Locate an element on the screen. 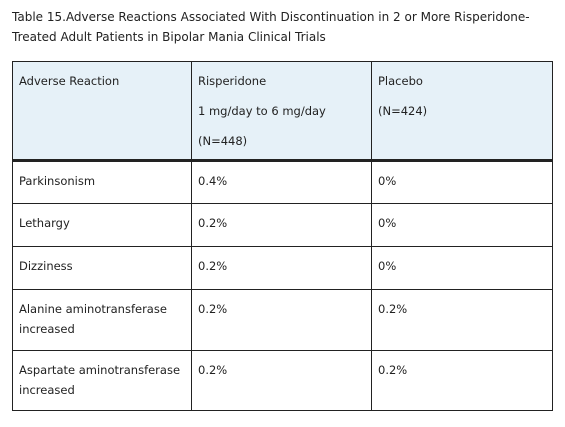 The width and height of the screenshot is (565, 427). header-risperidone: Risperidone 1 mg/day to 6 mg/day (N=448) is located at coordinates (281, 111).